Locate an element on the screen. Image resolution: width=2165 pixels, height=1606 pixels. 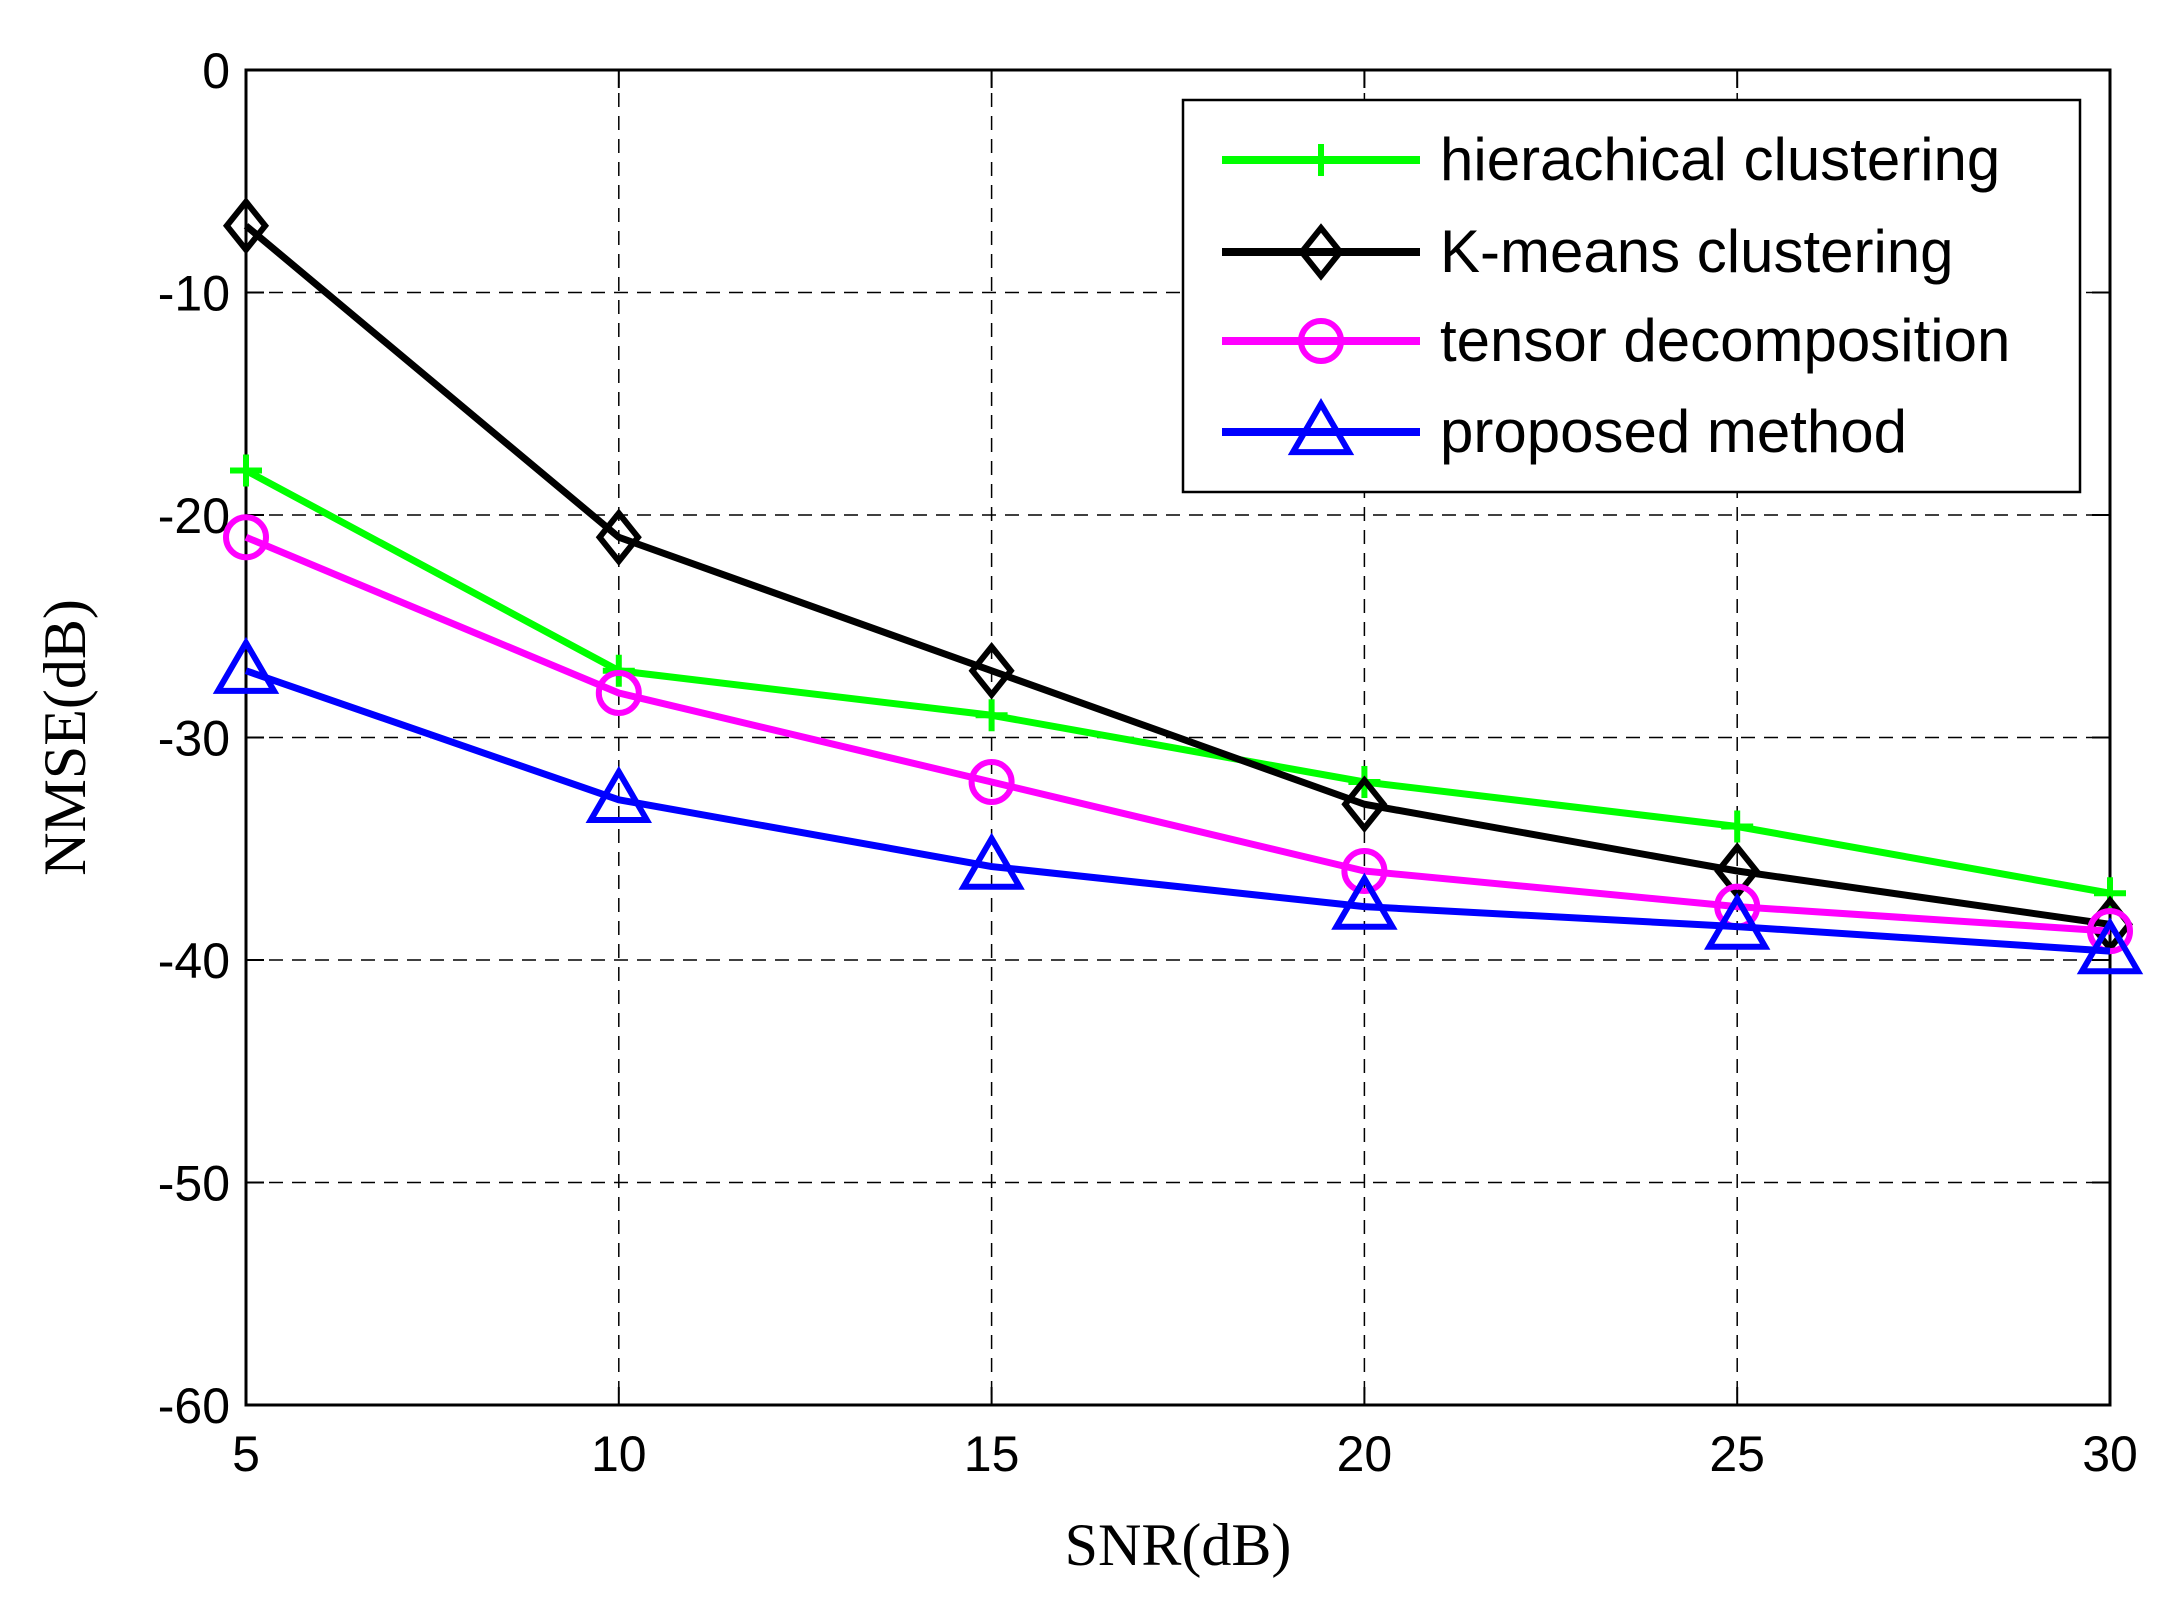
legend-entry: K-means clustering is located at coordinates (1588, 251).